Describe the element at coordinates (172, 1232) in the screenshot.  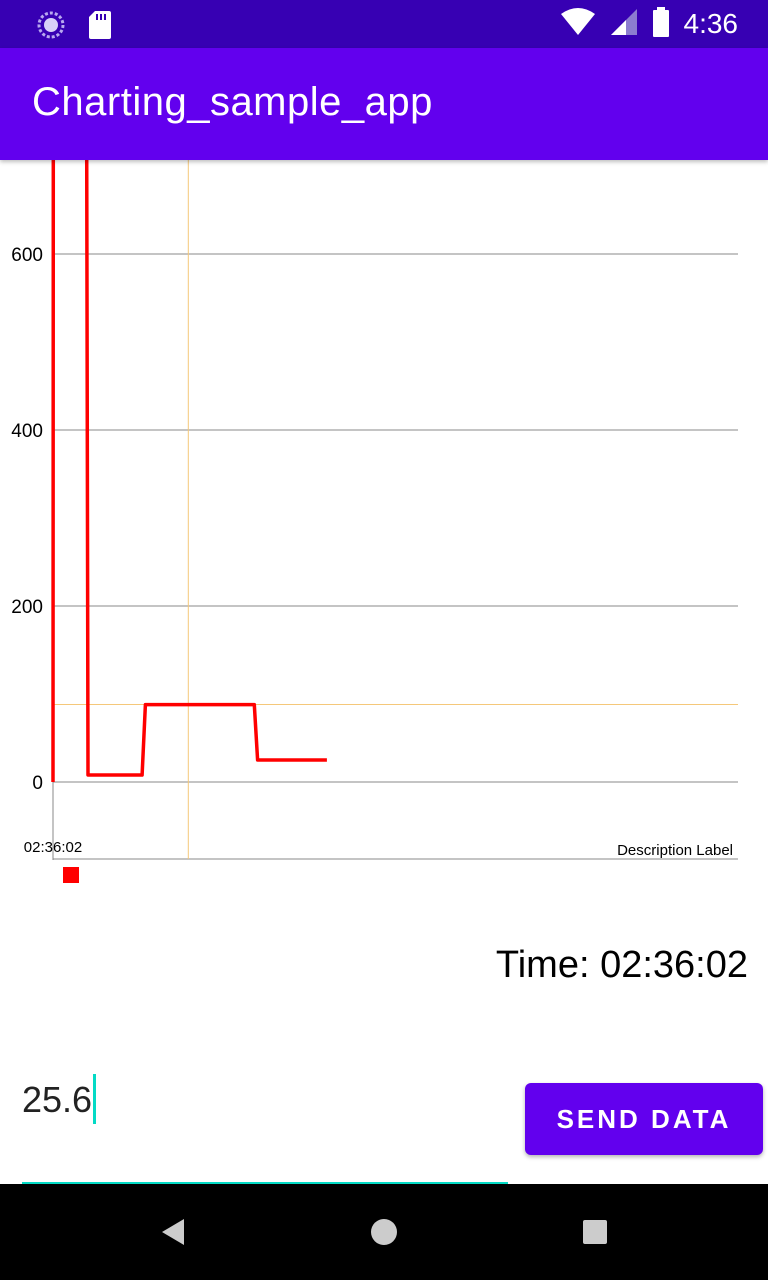
I see `back-icon` at that location.